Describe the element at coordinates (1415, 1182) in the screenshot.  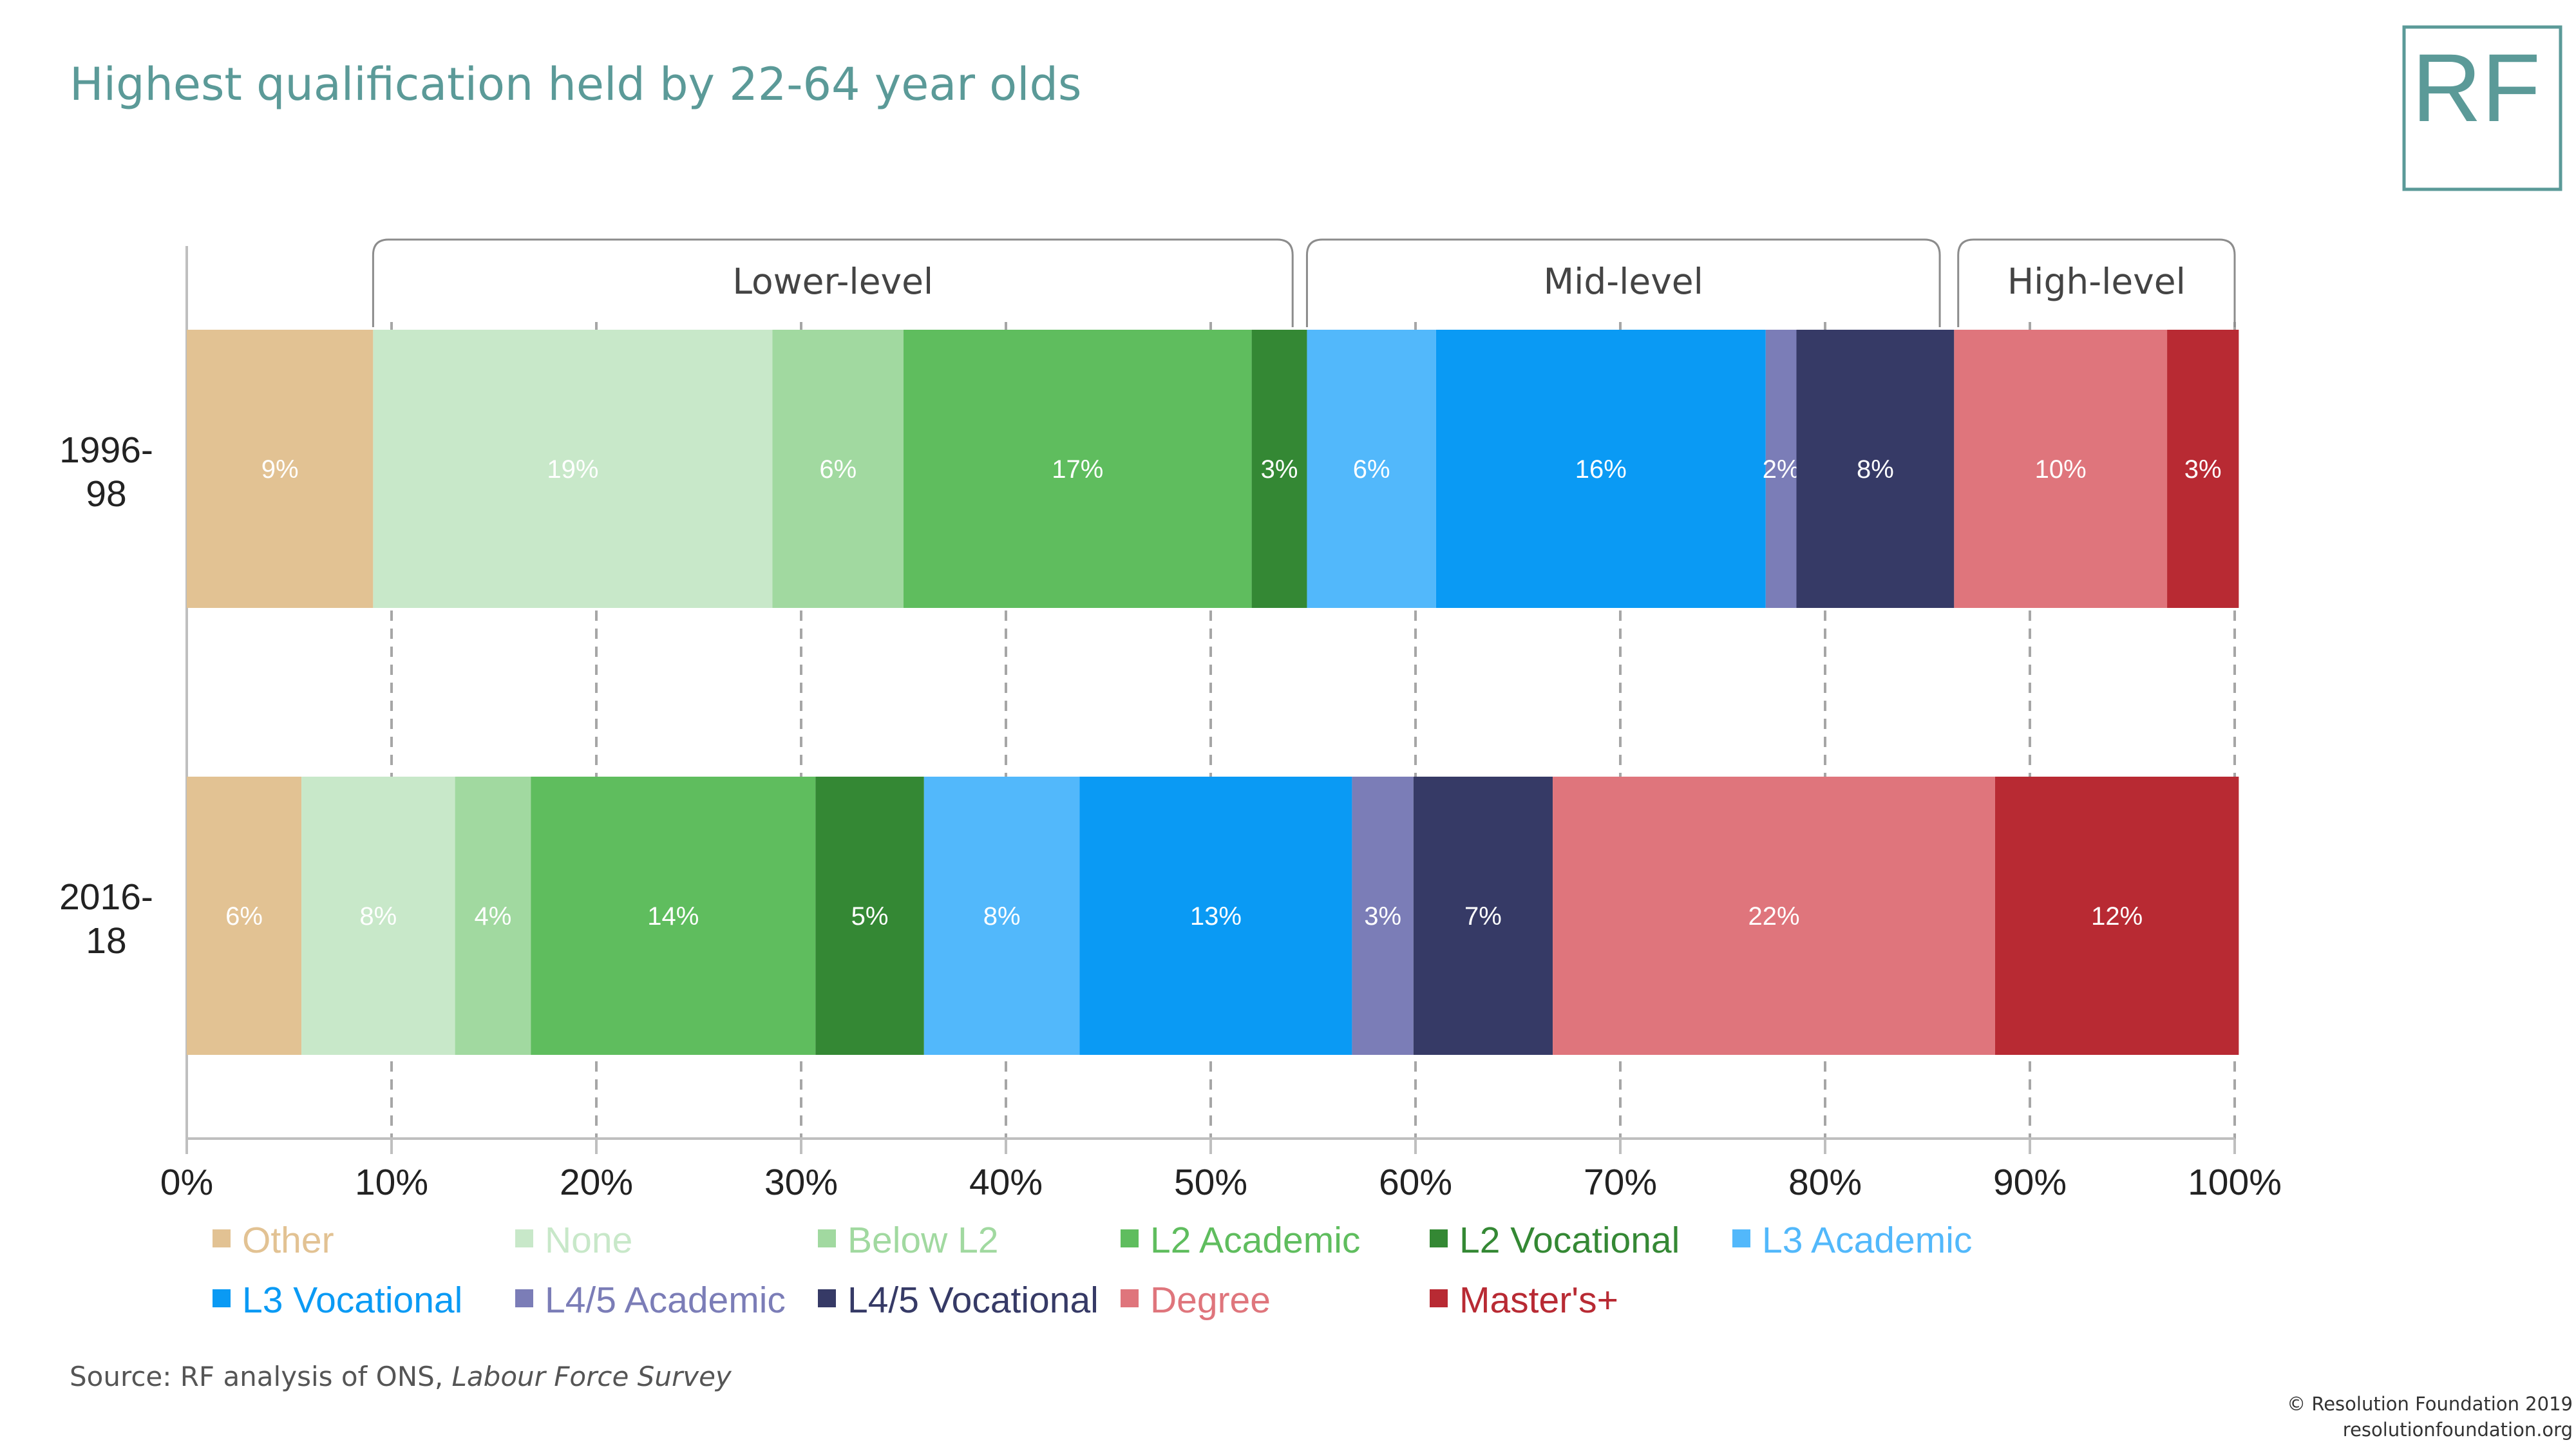
I see `x-tick-label-6: 60%` at that location.